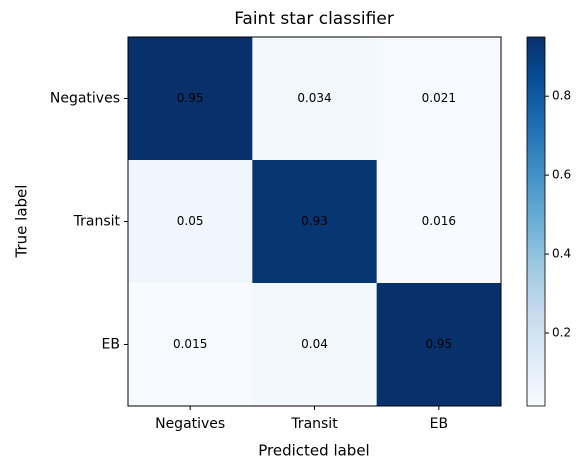 Image resolution: width=587 pixels, height=469 pixels. I want to click on cell-label: 0.015, so click(190, 344).